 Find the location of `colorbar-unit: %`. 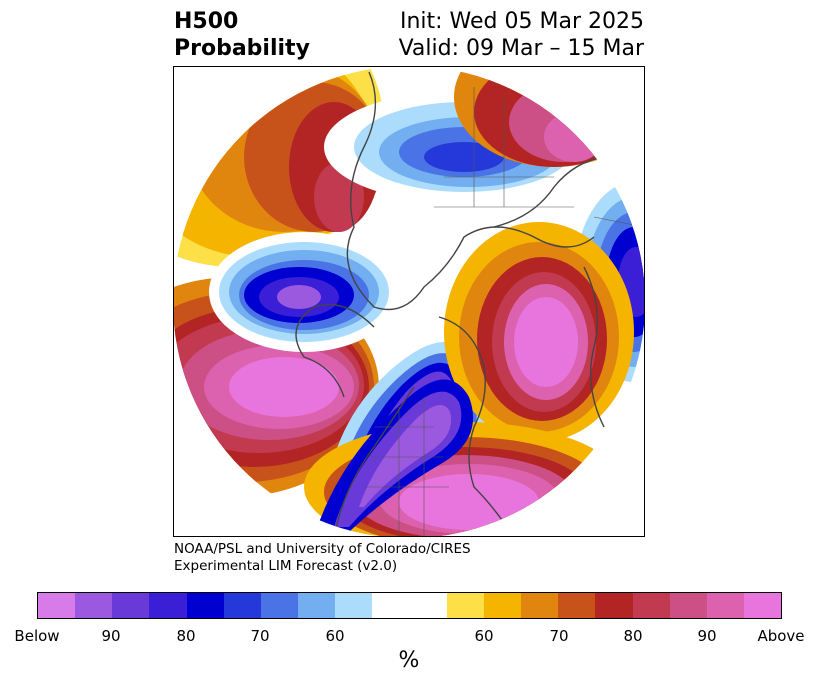

colorbar-unit: % is located at coordinates (409, 660).